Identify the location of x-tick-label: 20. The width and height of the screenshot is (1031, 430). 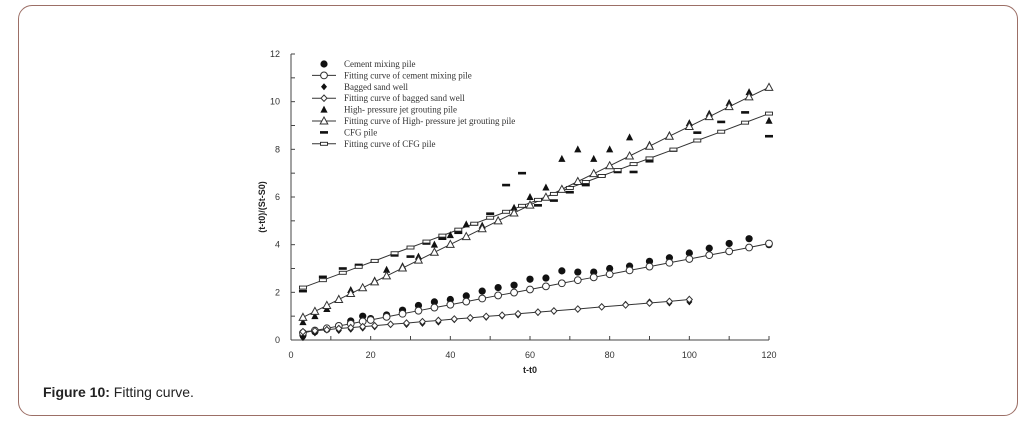
(371, 355).